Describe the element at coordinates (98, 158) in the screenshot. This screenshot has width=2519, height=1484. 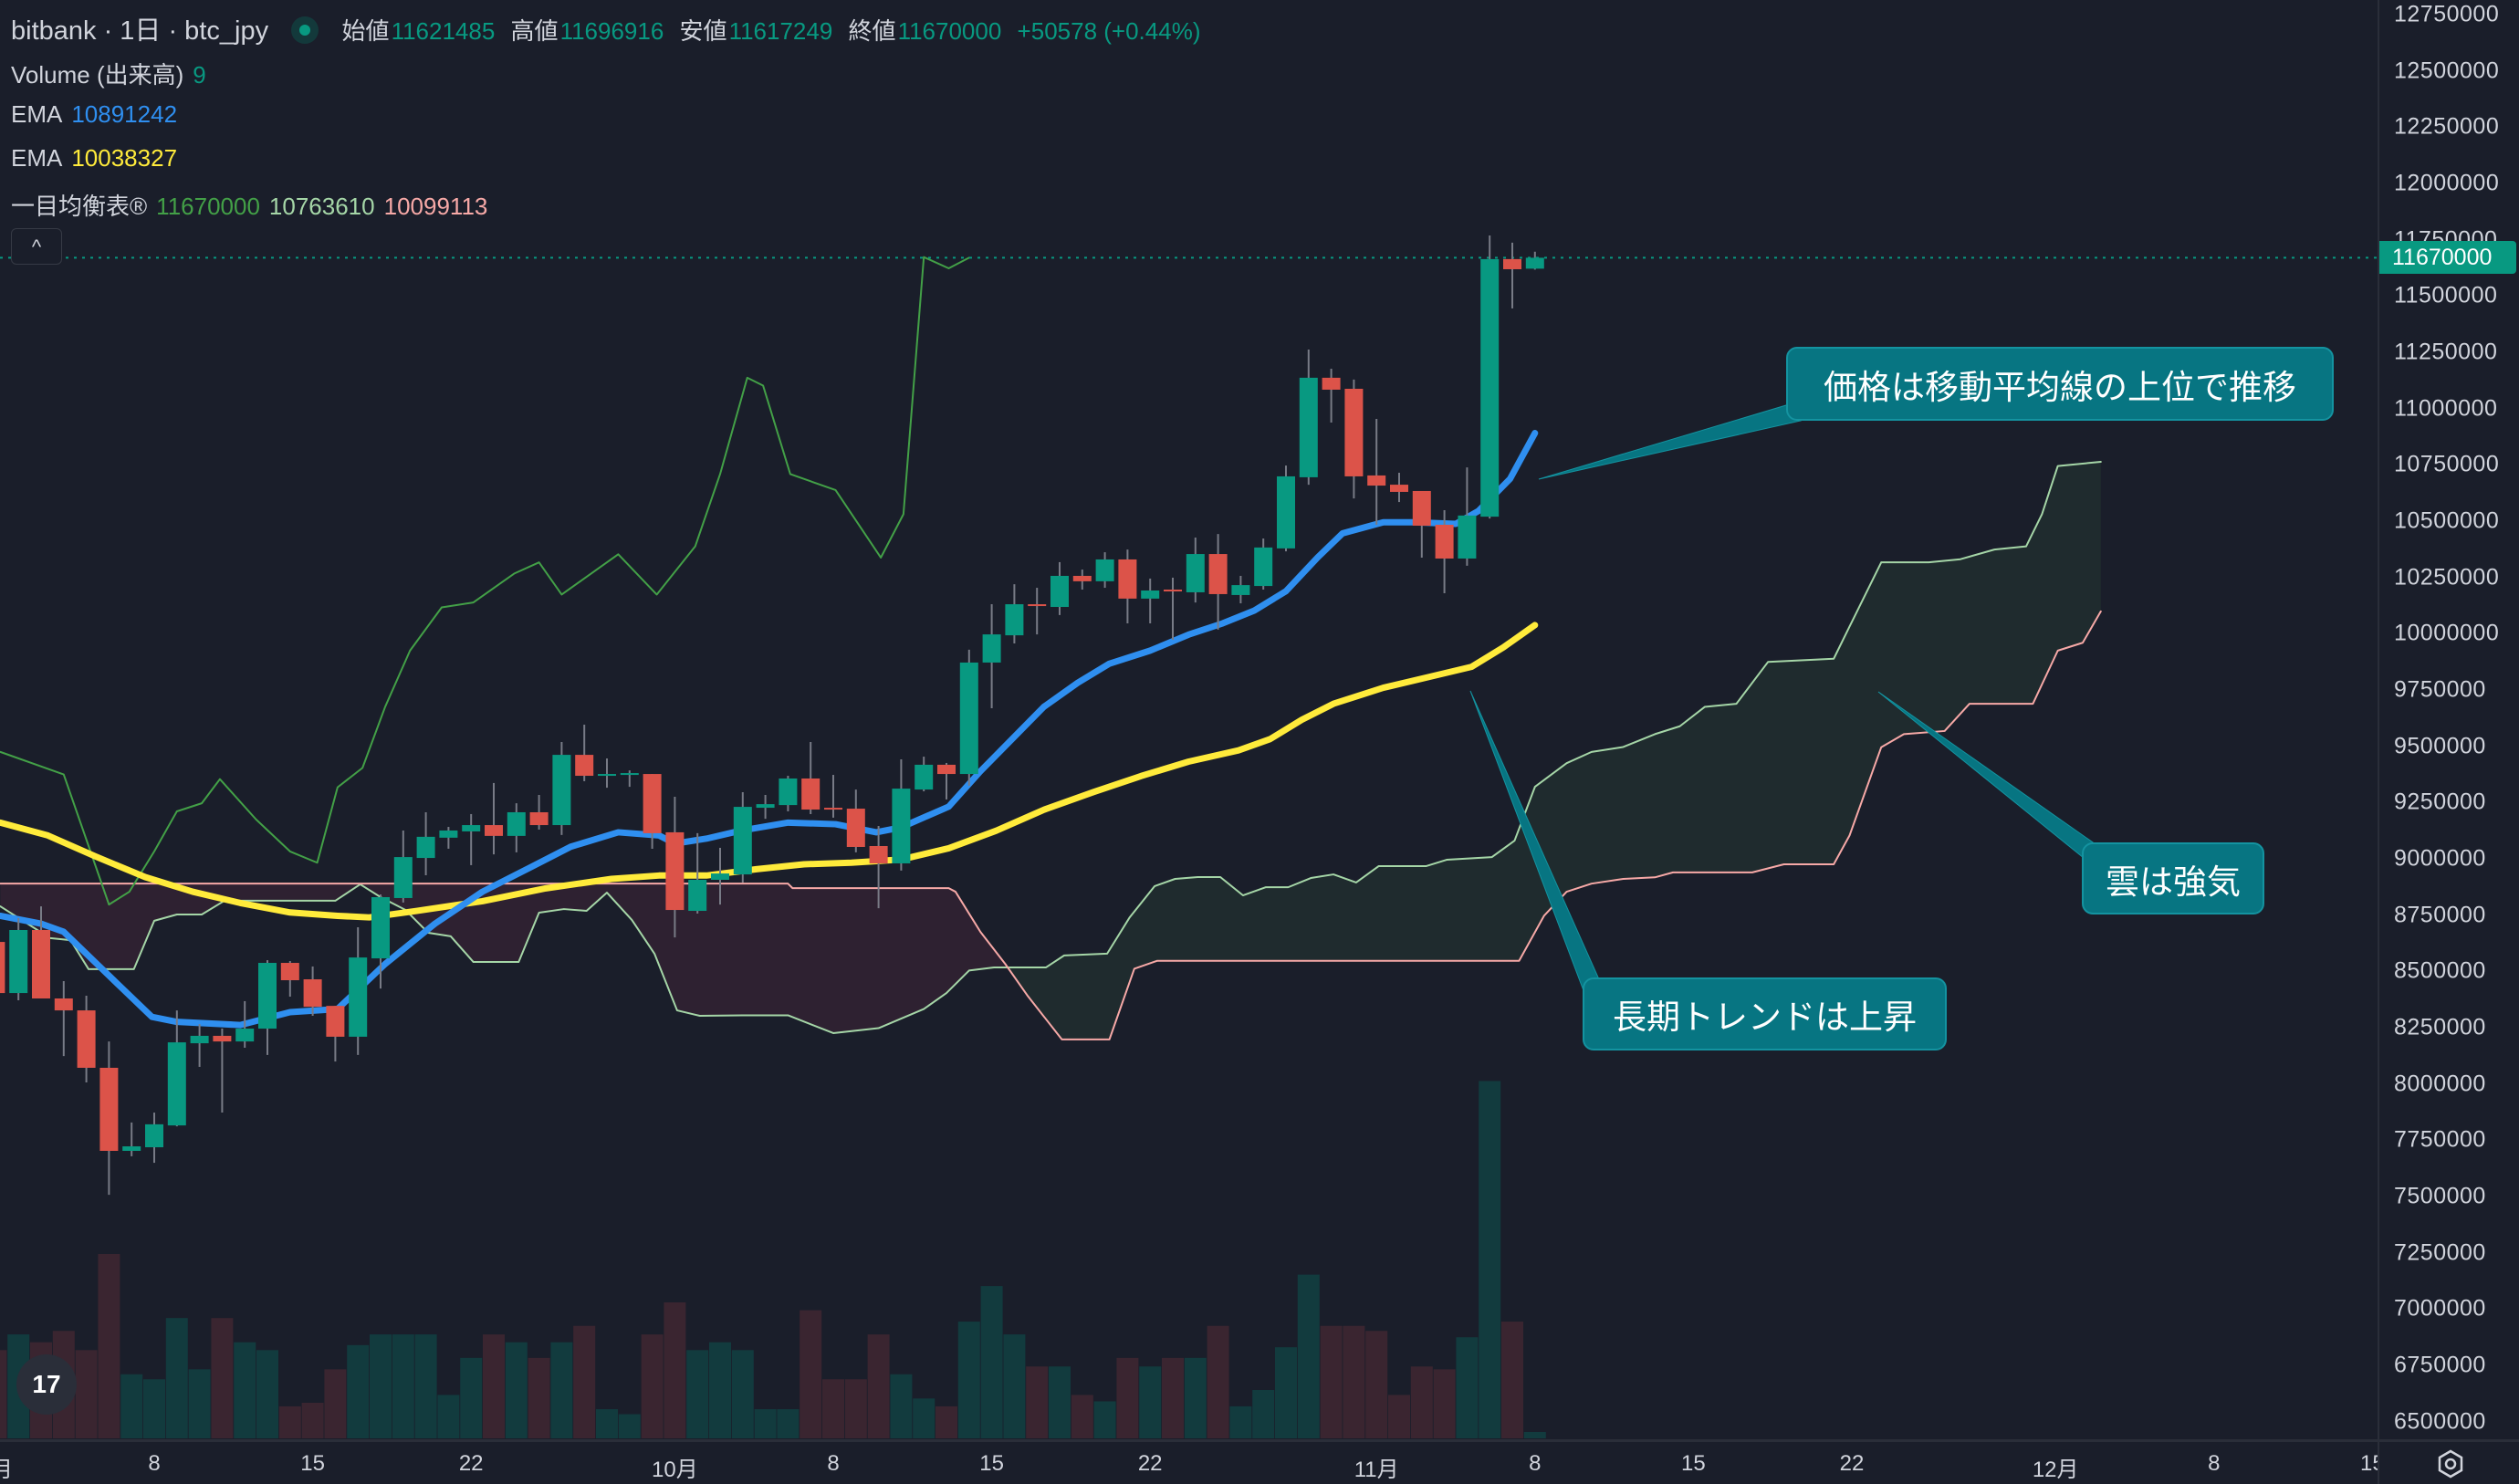
I see `legend-ema-slow: EMA 10038327` at that location.